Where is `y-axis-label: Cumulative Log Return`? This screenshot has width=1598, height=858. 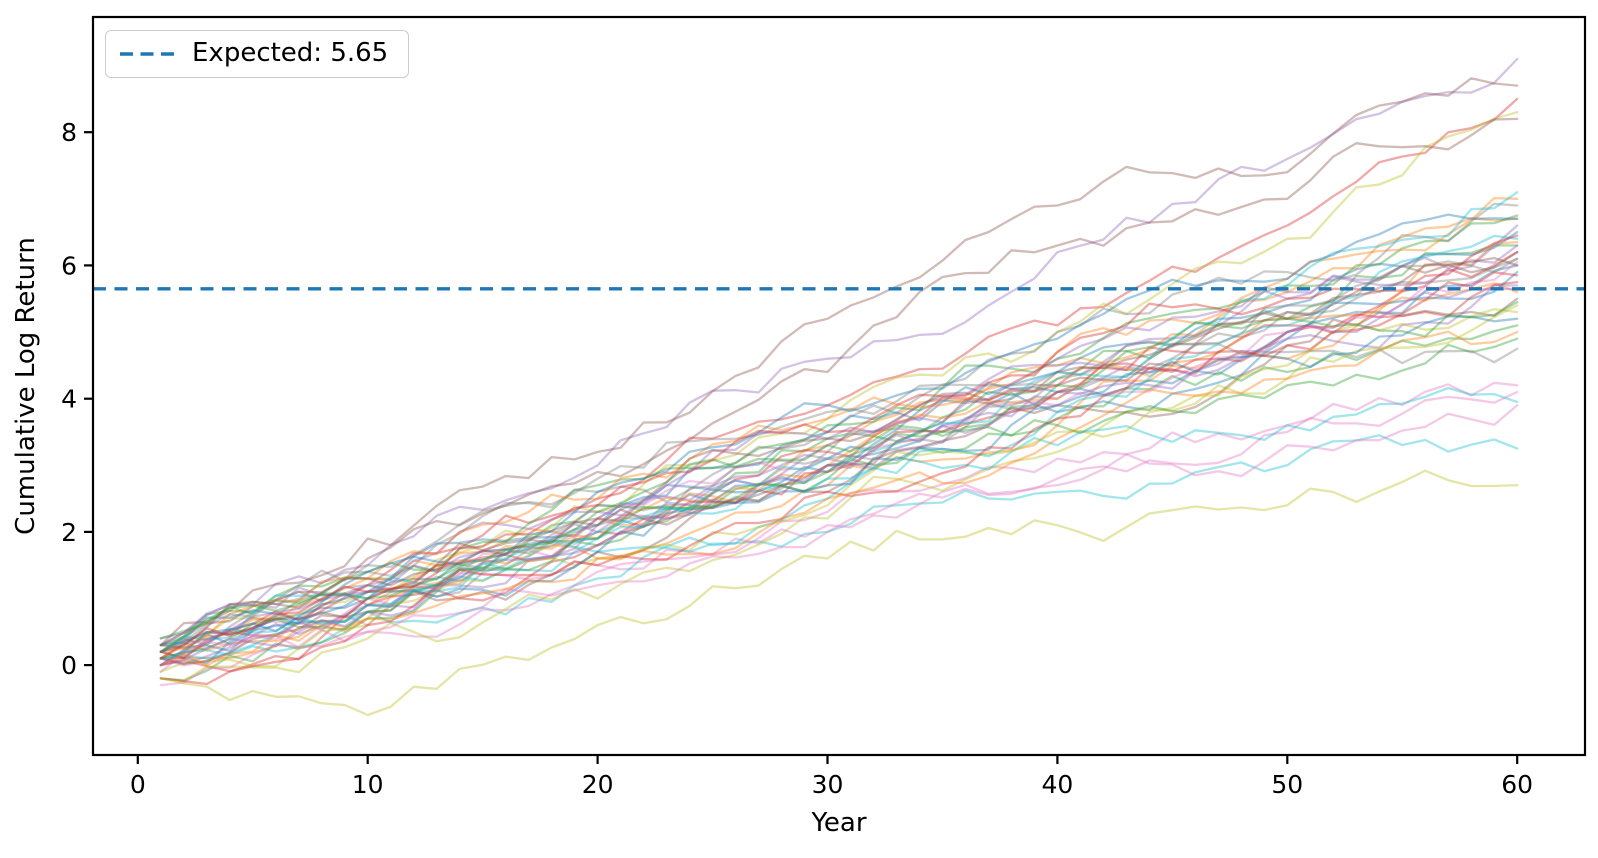
y-axis-label: Cumulative Log Return is located at coordinates (26, 386).